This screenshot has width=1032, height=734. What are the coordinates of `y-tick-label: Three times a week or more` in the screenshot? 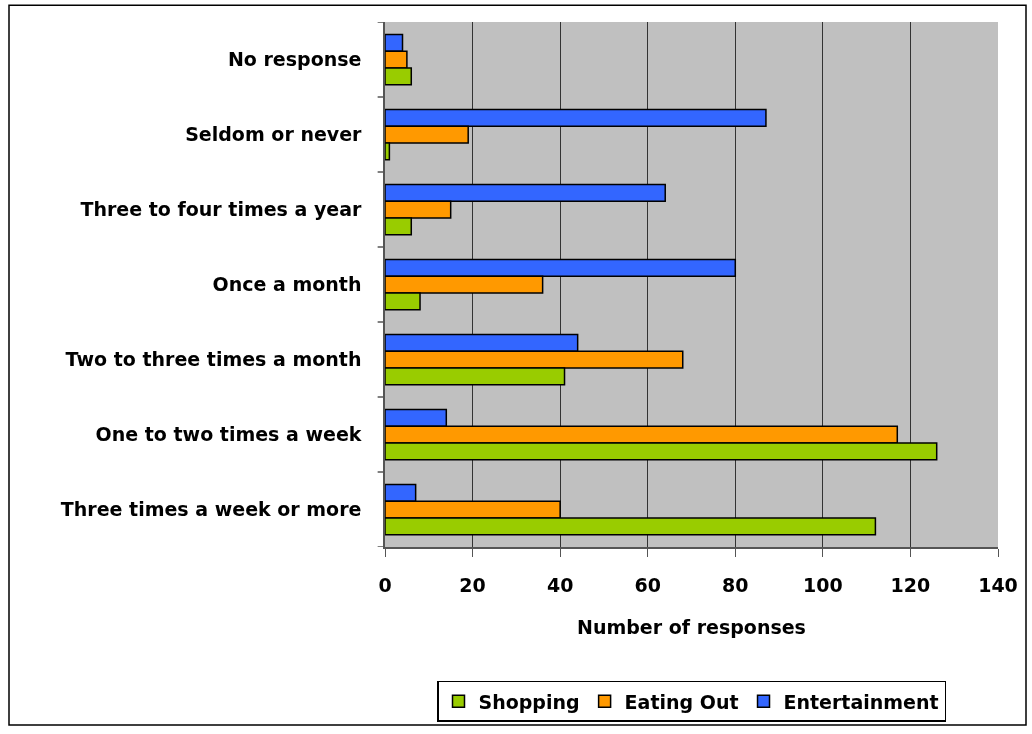 It's located at (211, 509).